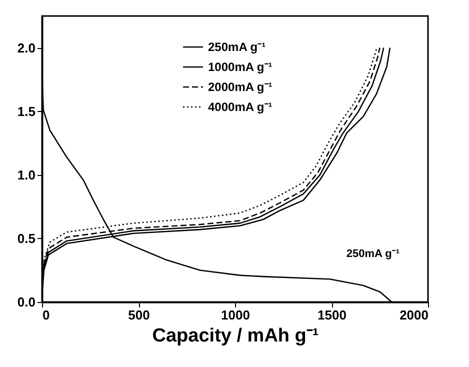 This screenshot has height=367, width=469. I want to click on y-tick-label: 0.5, so click(26, 238).